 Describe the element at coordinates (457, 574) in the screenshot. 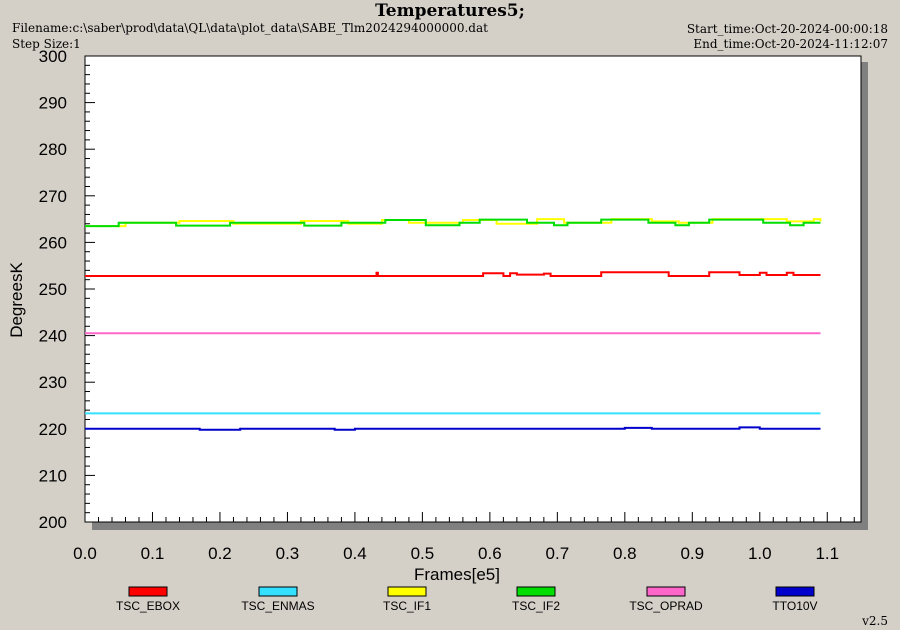

I see `x-axis-label: Frames[e5]` at that location.